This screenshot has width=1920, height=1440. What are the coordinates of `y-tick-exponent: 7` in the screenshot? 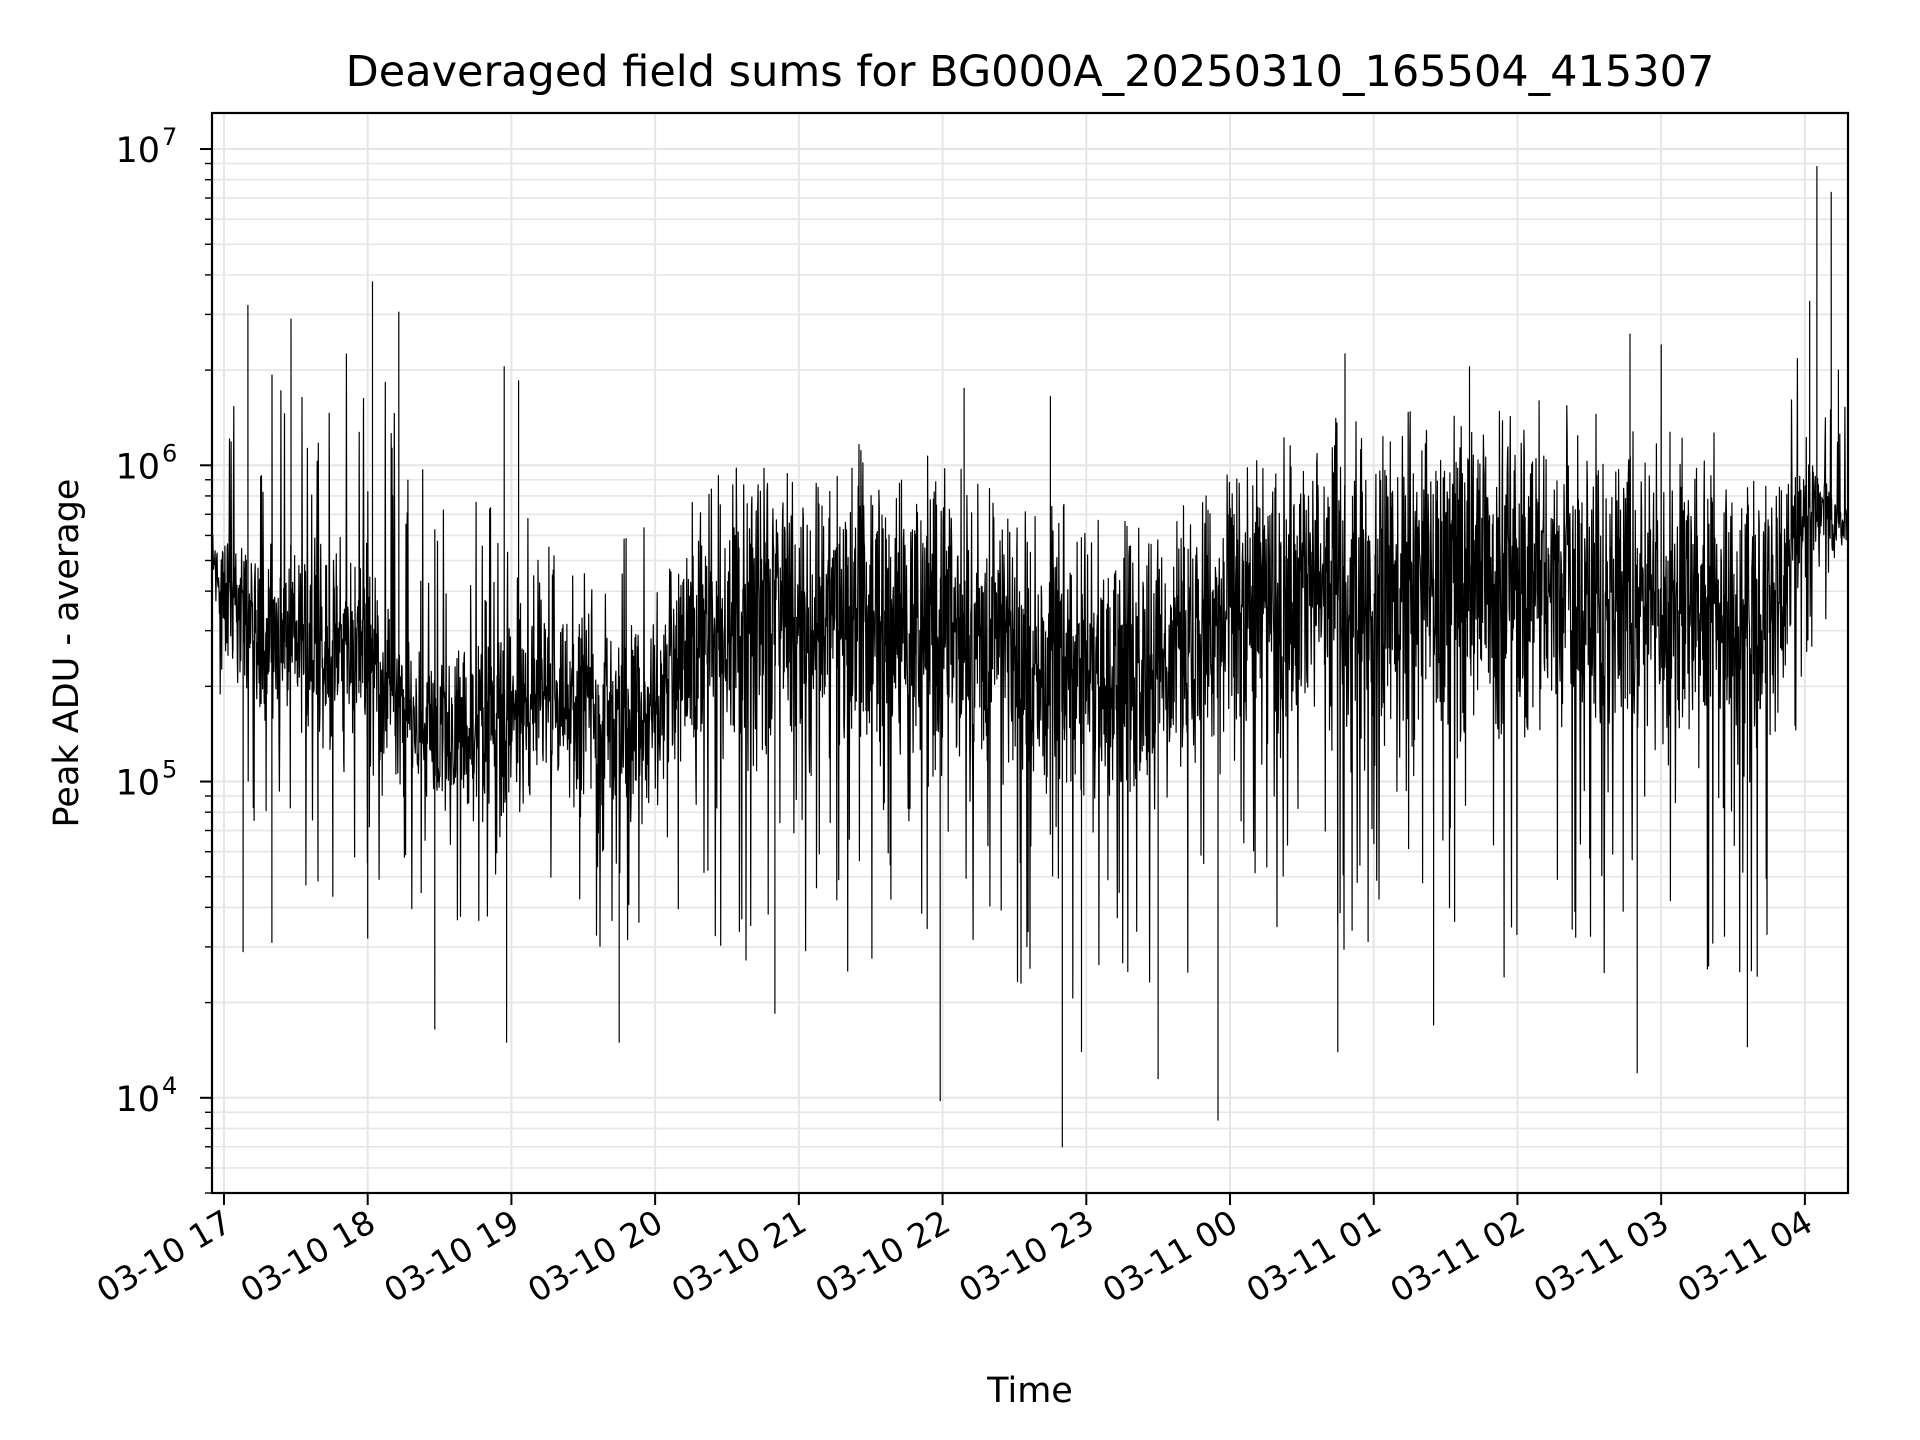 It's located at (169, 137).